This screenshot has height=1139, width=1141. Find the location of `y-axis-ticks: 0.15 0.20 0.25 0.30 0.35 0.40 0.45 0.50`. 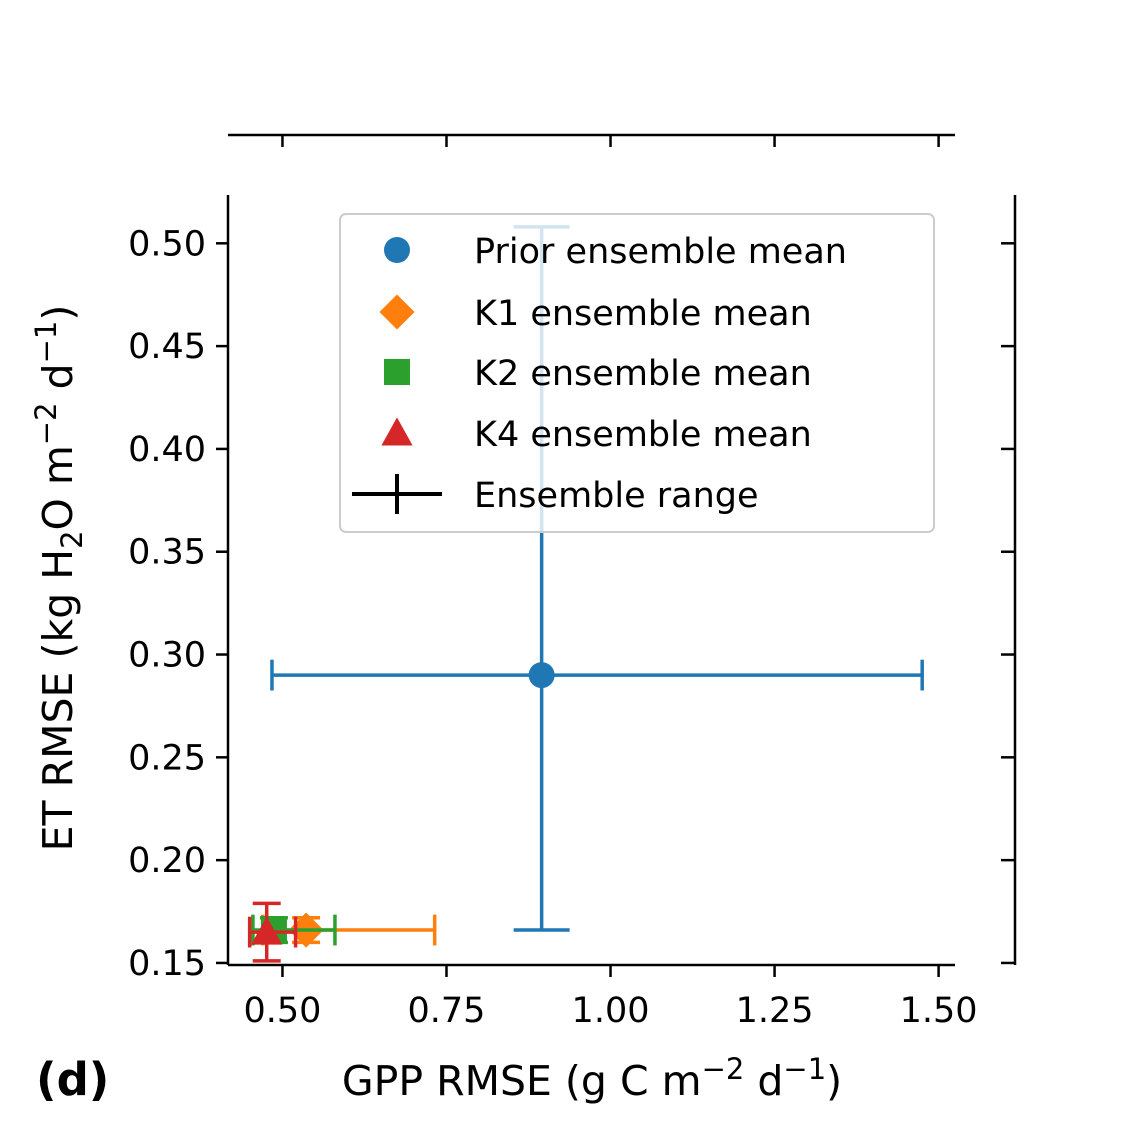

y-axis-ticks: 0.15 0.20 0.25 0.30 0.35 0.40 0.45 0.50 is located at coordinates (178, 604).